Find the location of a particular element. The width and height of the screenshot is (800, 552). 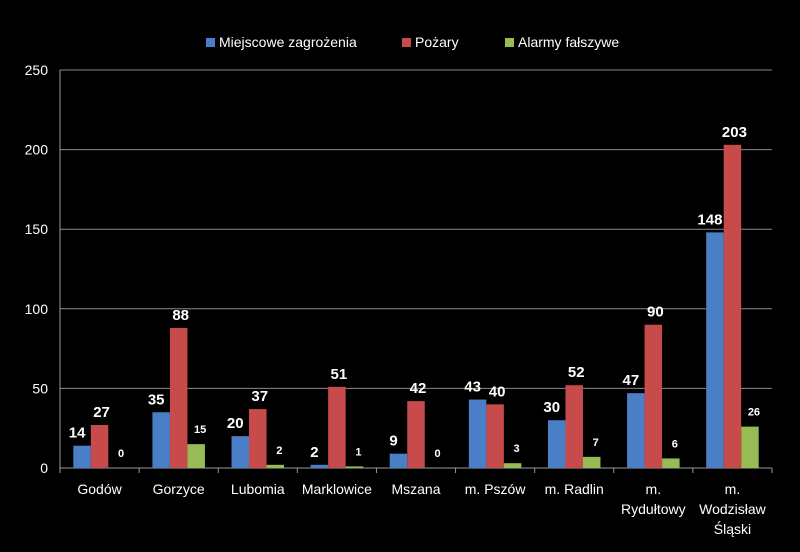

data-label-1-4: 42 is located at coordinates (418, 388).